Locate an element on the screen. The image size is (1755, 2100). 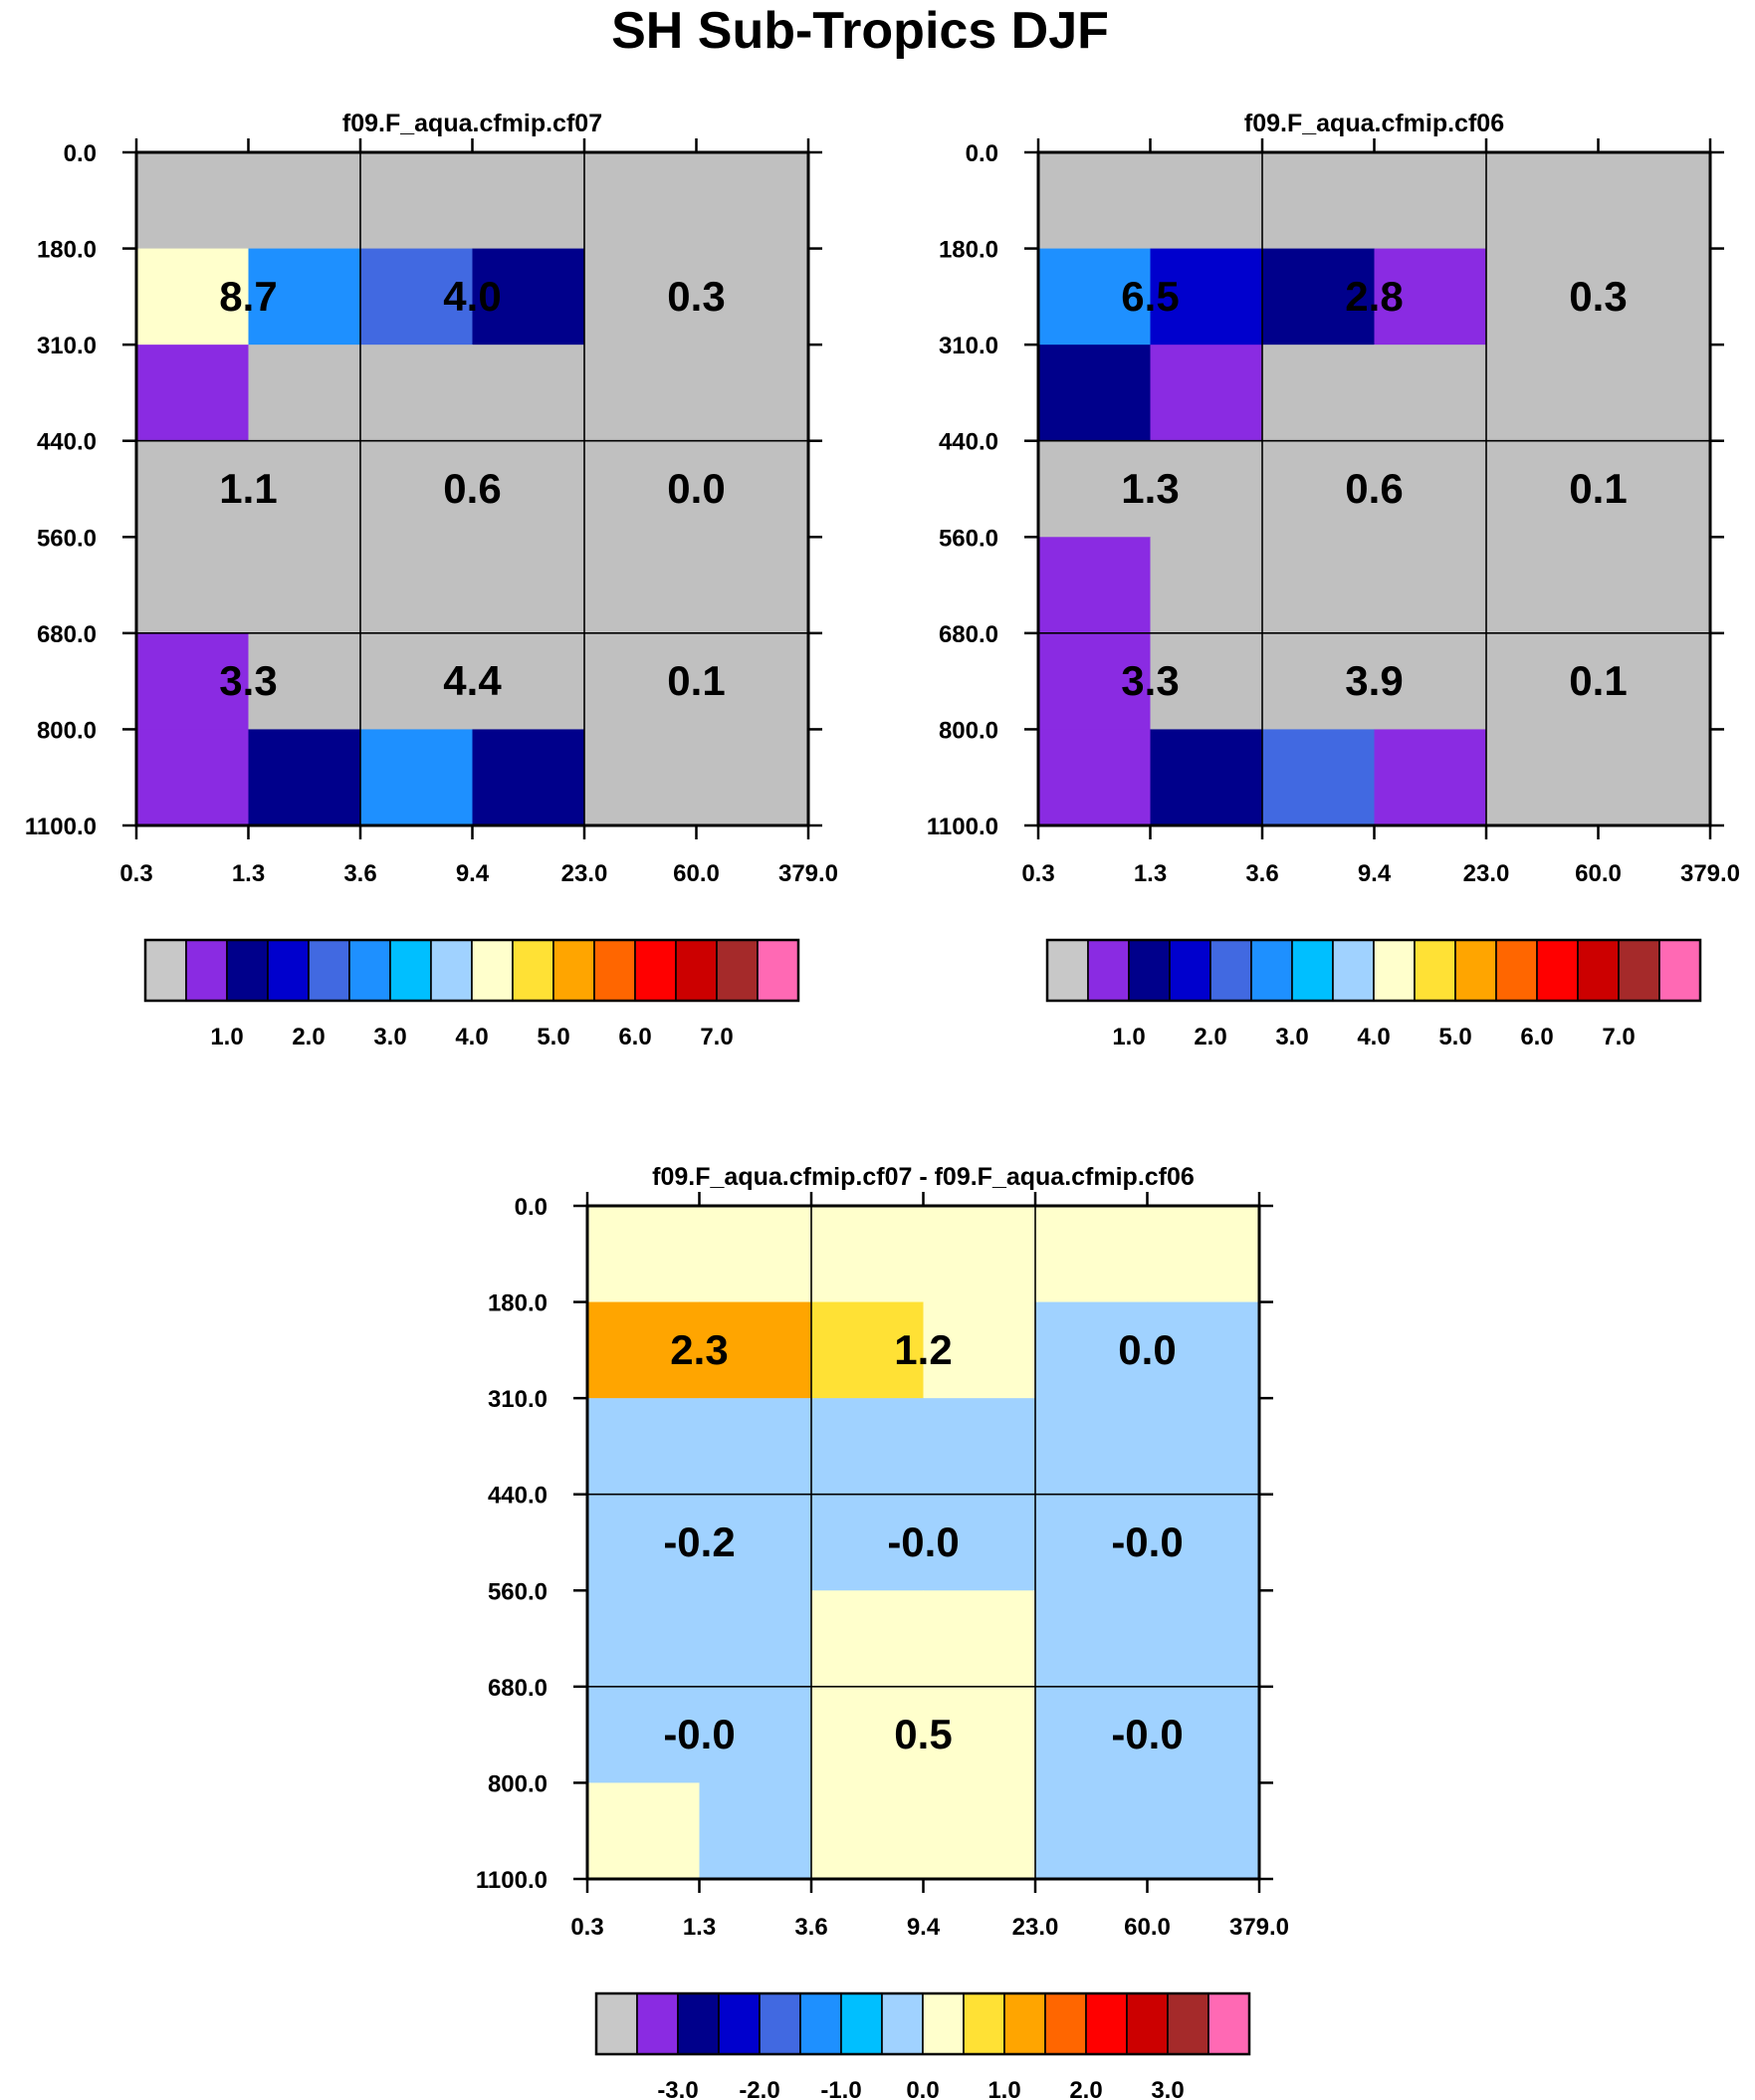
colorbar-frame is located at coordinates (922, 2023).